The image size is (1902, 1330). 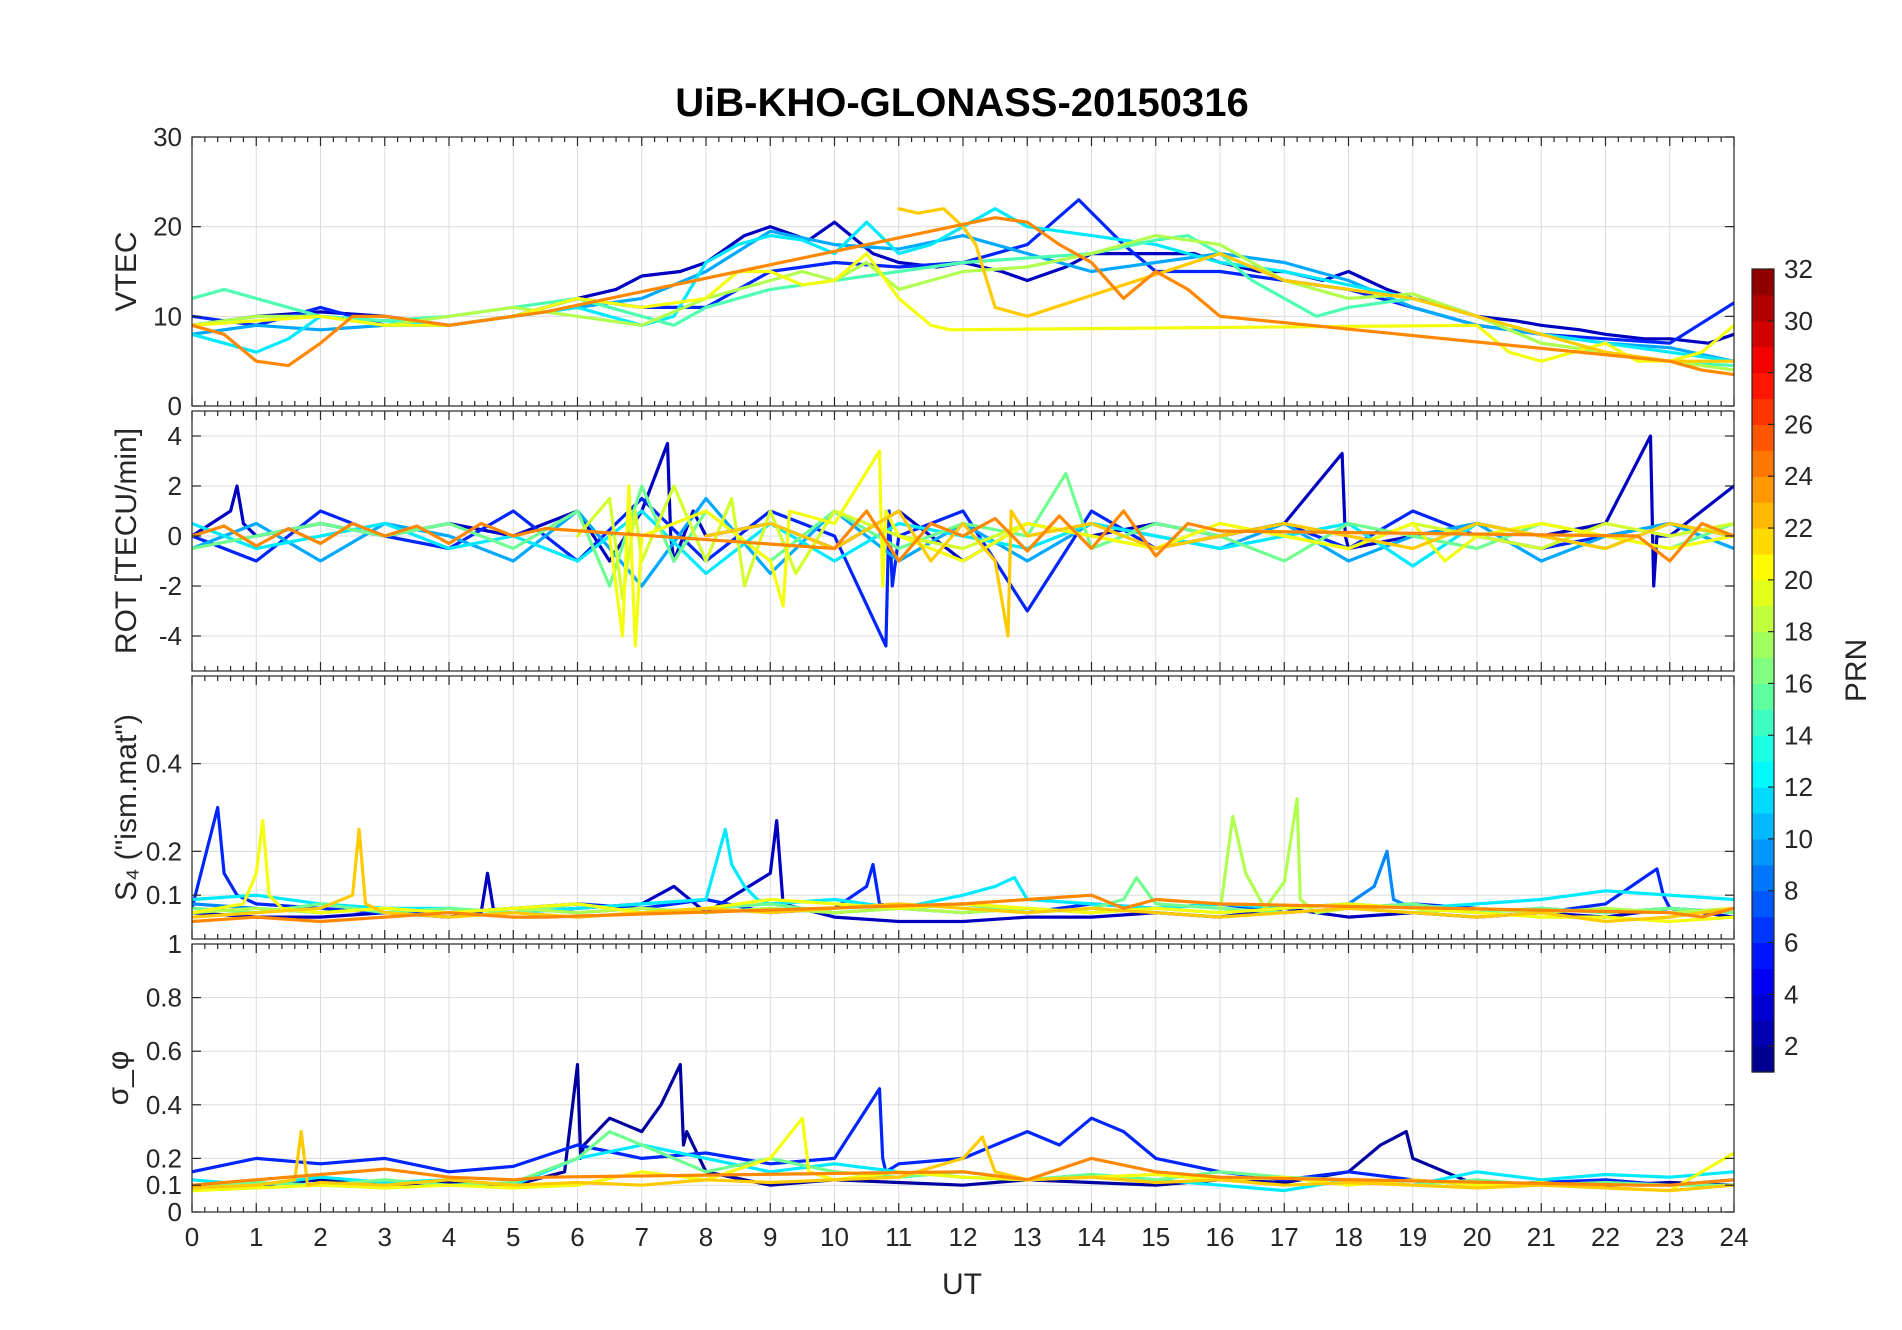 I want to click on y-tick-label: 30, so click(x=167, y=137).